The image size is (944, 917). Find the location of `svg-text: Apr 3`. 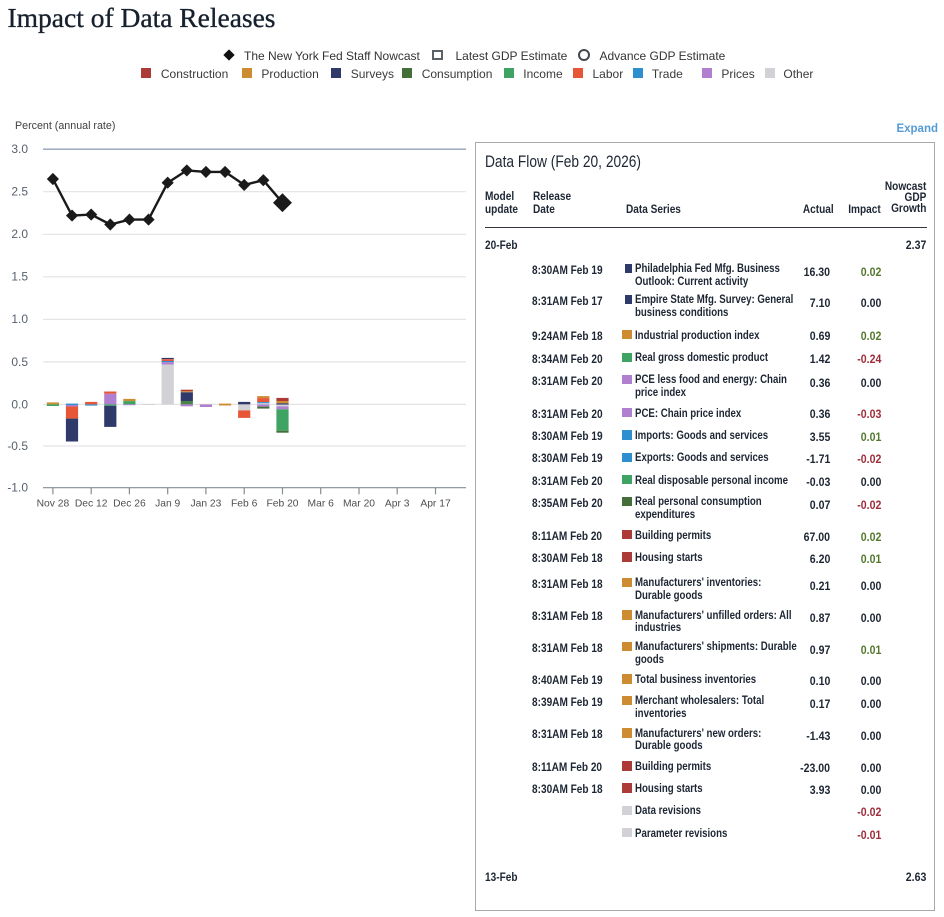

svg-text: Apr 3 is located at coordinates (397, 504).